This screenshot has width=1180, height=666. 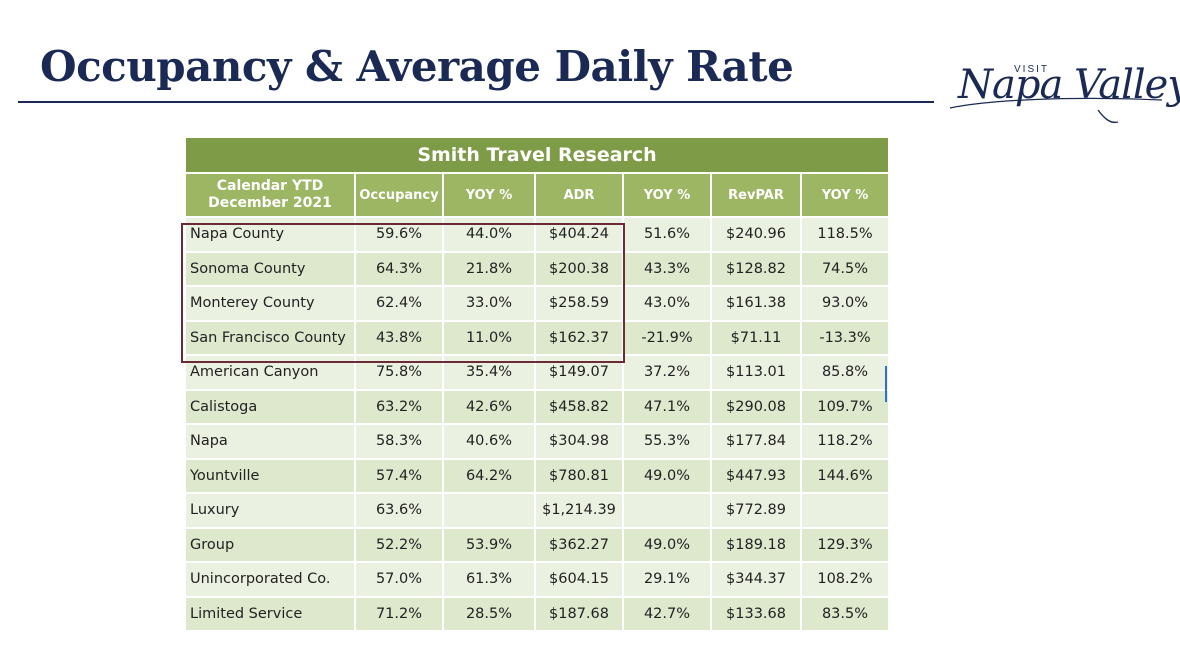 What do you see at coordinates (399, 544) in the screenshot?
I see `table-cell: 52.2%` at bounding box center [399, 544].